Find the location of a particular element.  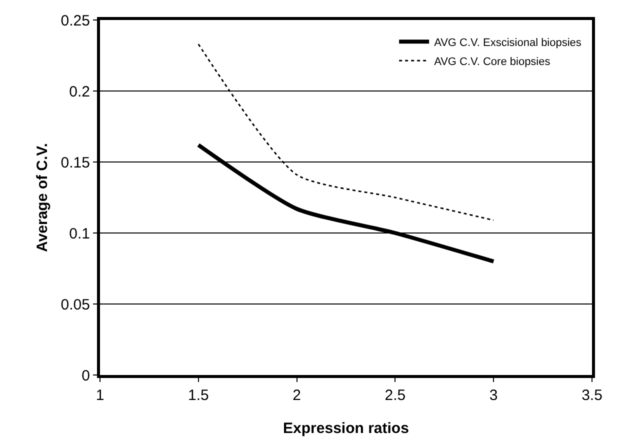

legend-label: AVG C.V. Core biopsies is located at coordinates (492, 62).